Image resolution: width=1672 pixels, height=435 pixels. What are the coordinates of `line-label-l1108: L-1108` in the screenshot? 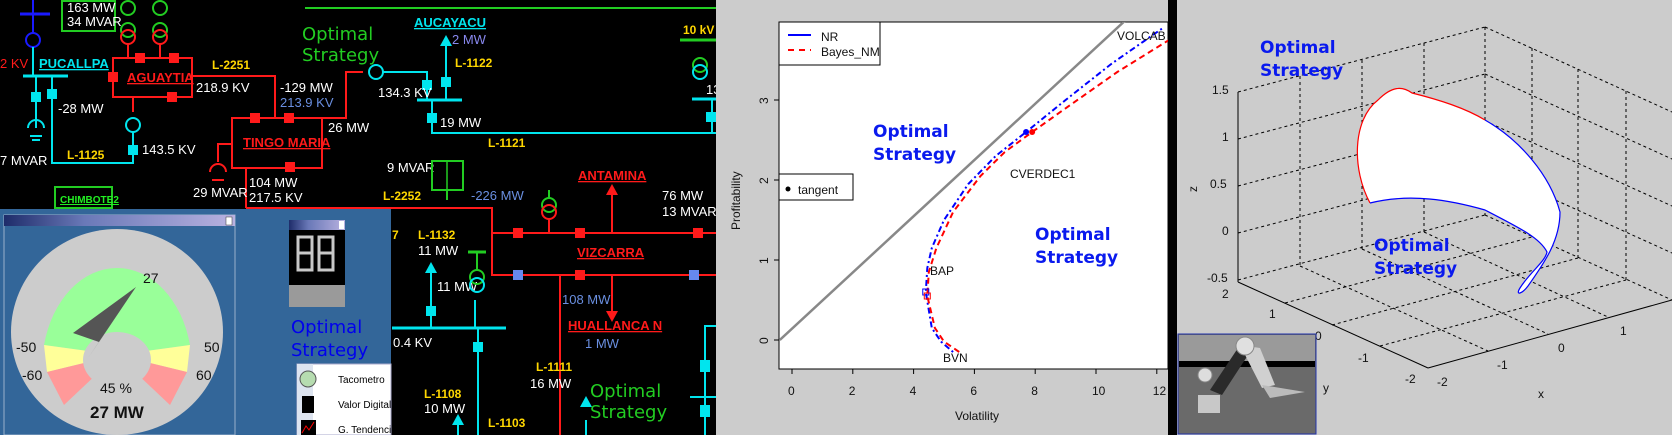 It's located at (443, 394).